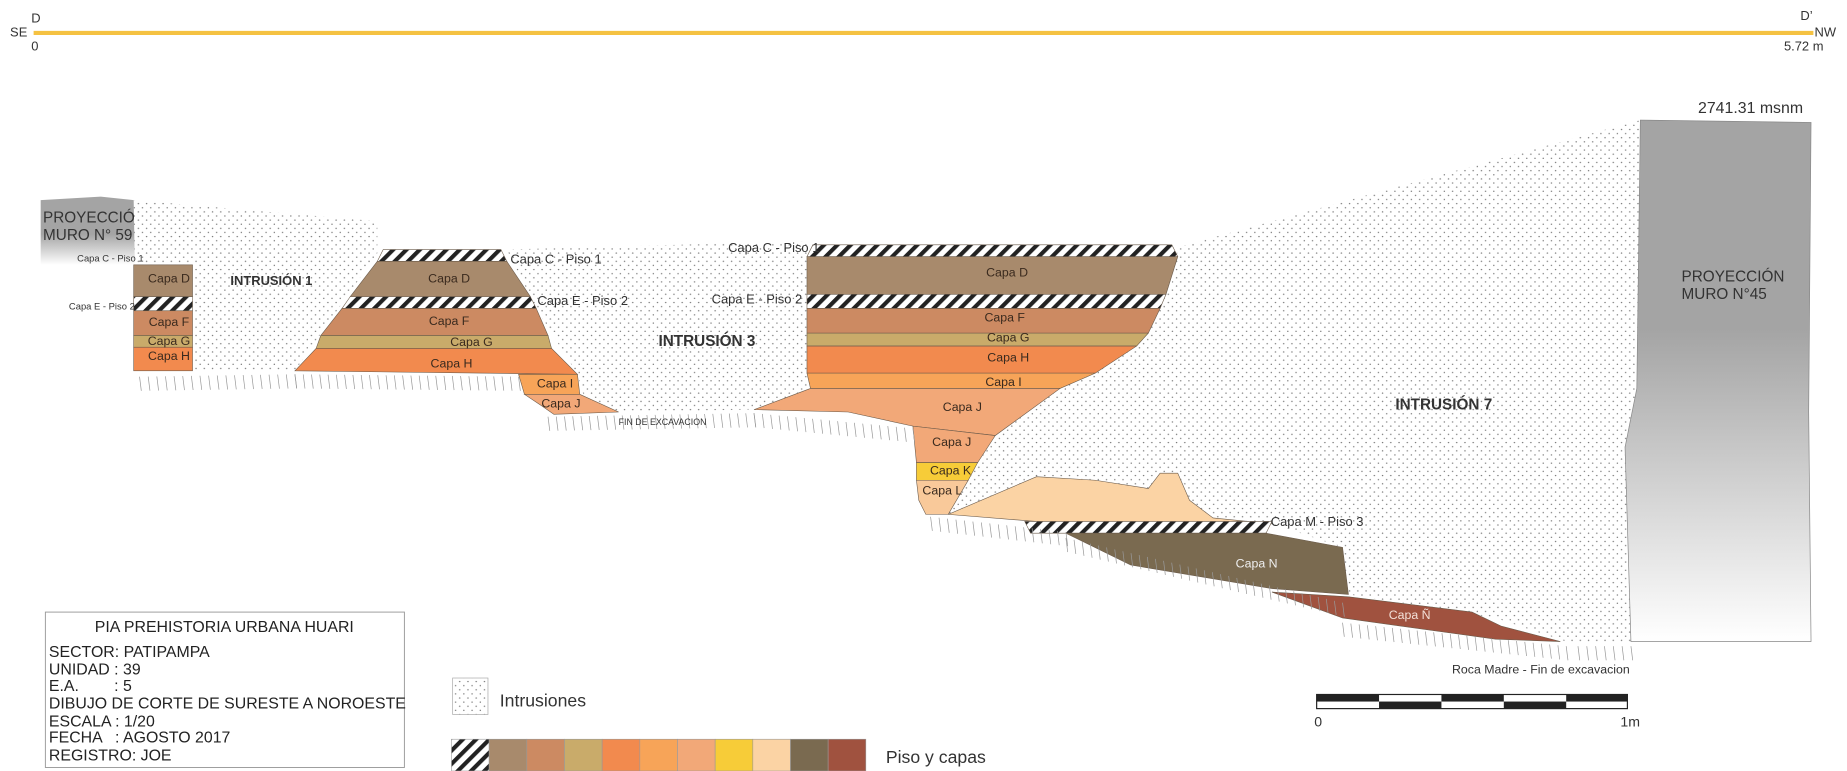 This screenshot has width=1847, height=771. I want to click on layer-label: Capa L, so click(942, 490).